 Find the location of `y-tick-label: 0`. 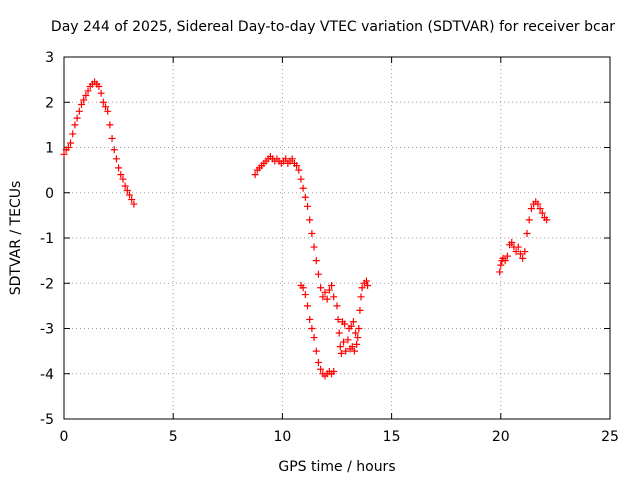

y-tick-label: 0 is located at coordinates (49, 194).